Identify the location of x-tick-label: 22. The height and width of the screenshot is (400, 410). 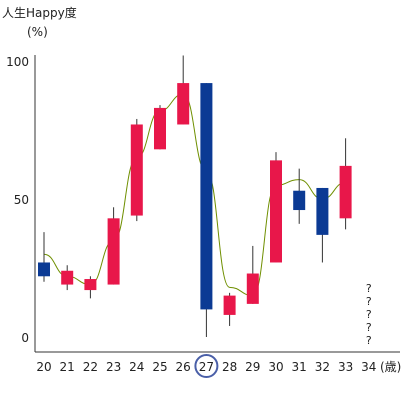
(90, 367).